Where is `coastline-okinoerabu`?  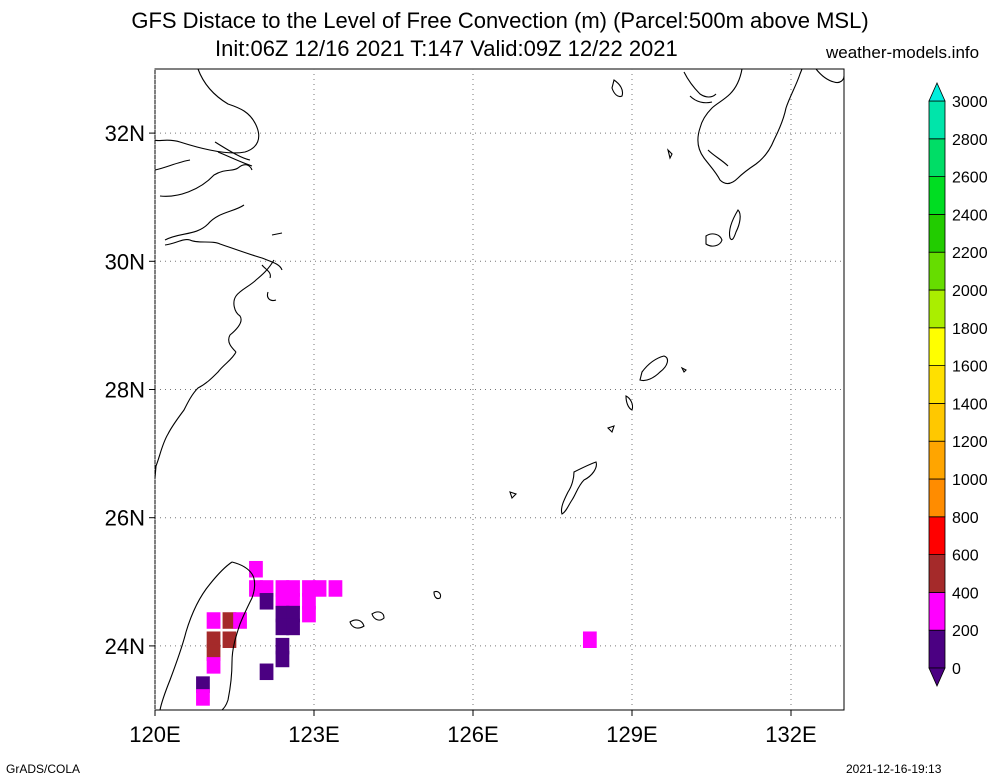
coastline-okinoerabu is located at coordinates (610, 429).